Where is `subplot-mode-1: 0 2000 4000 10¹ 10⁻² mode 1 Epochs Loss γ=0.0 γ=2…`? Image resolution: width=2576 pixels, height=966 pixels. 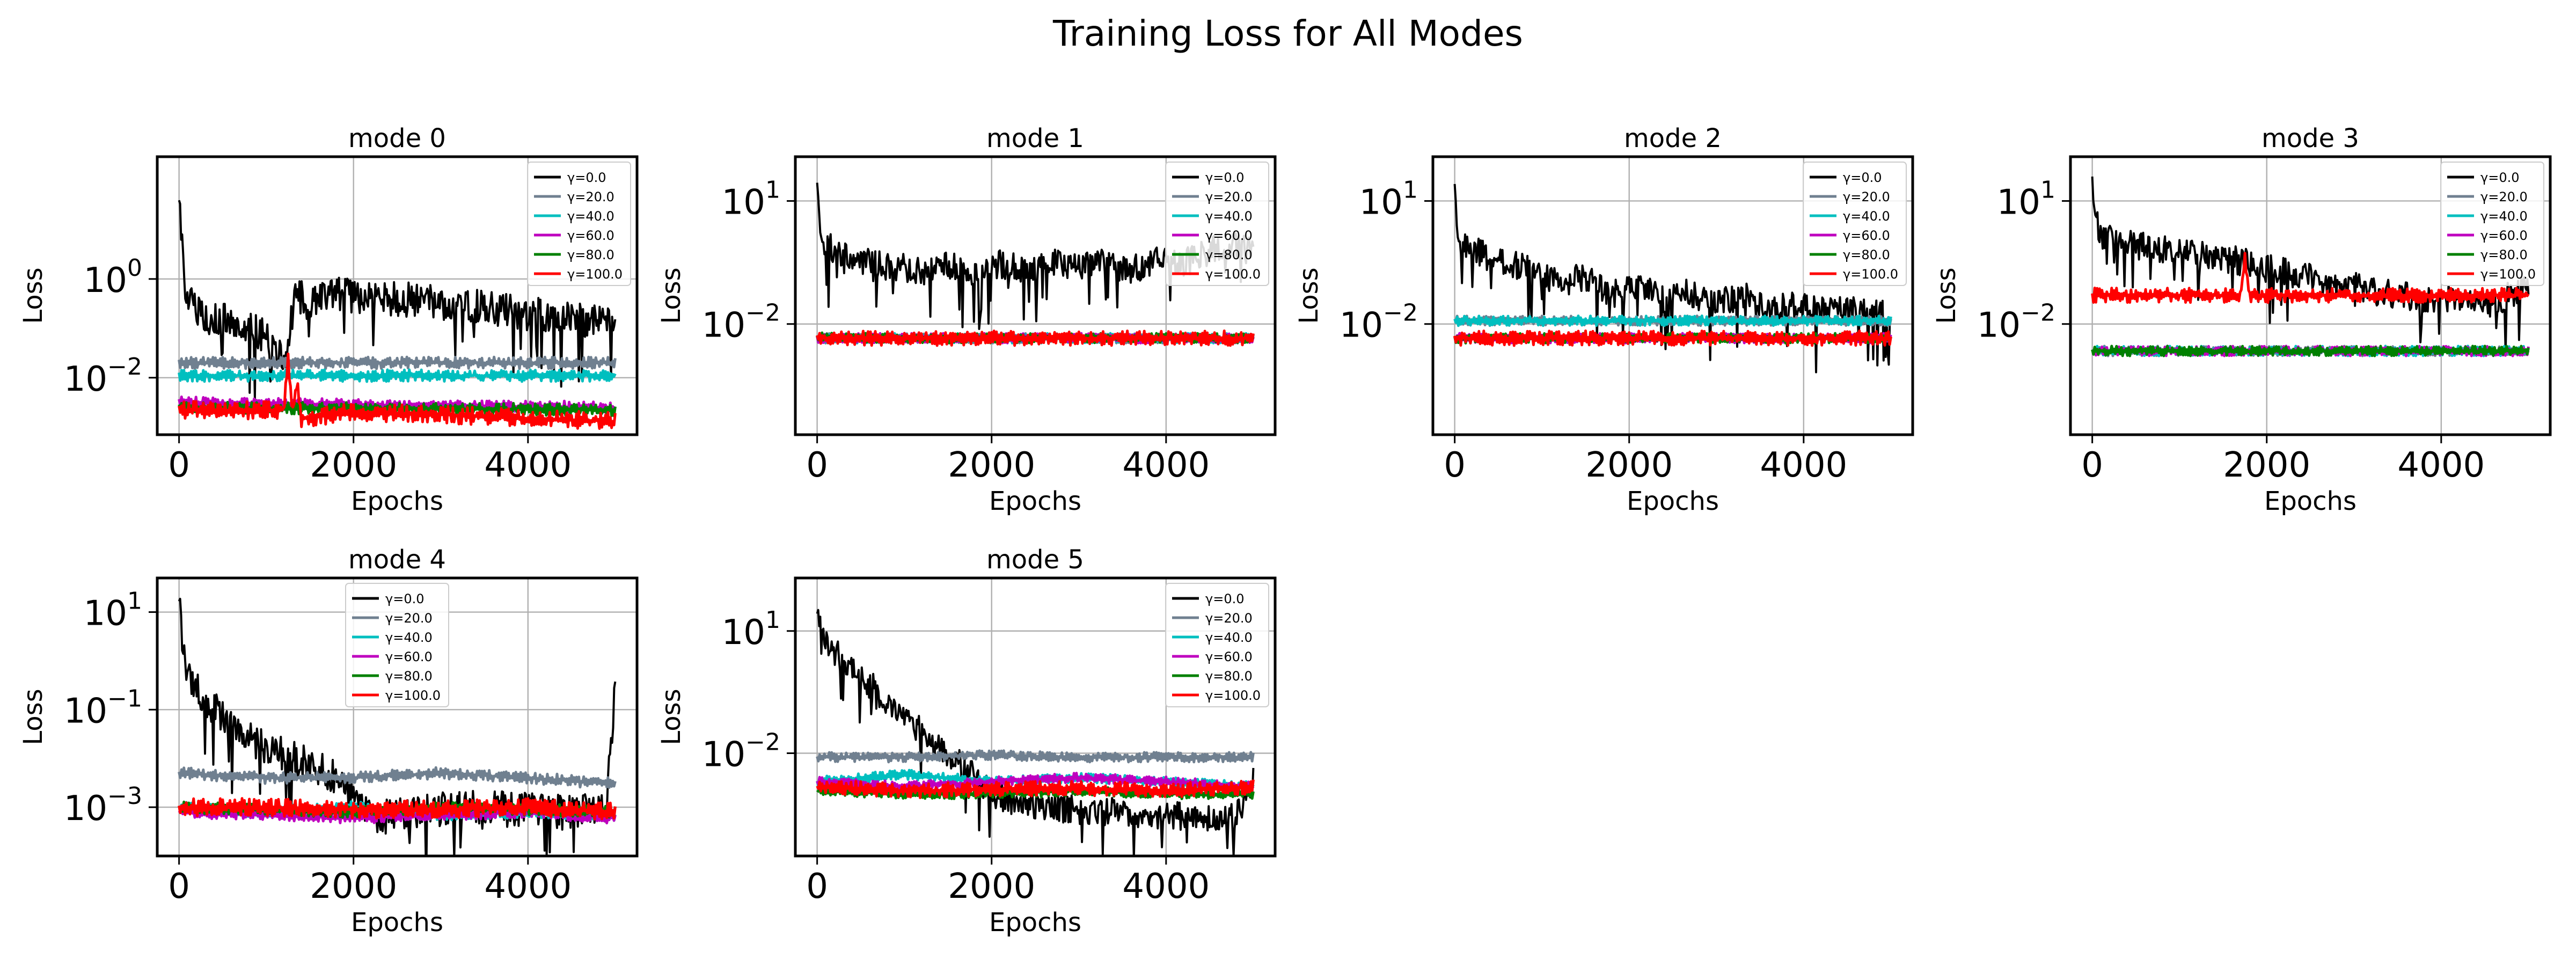 subplot-mode-1: 0 2000 4000 10¹ 10⁻² mode 1 Epochs Loss γ=0.0 γ=2… is located at coordinates (966, 319).